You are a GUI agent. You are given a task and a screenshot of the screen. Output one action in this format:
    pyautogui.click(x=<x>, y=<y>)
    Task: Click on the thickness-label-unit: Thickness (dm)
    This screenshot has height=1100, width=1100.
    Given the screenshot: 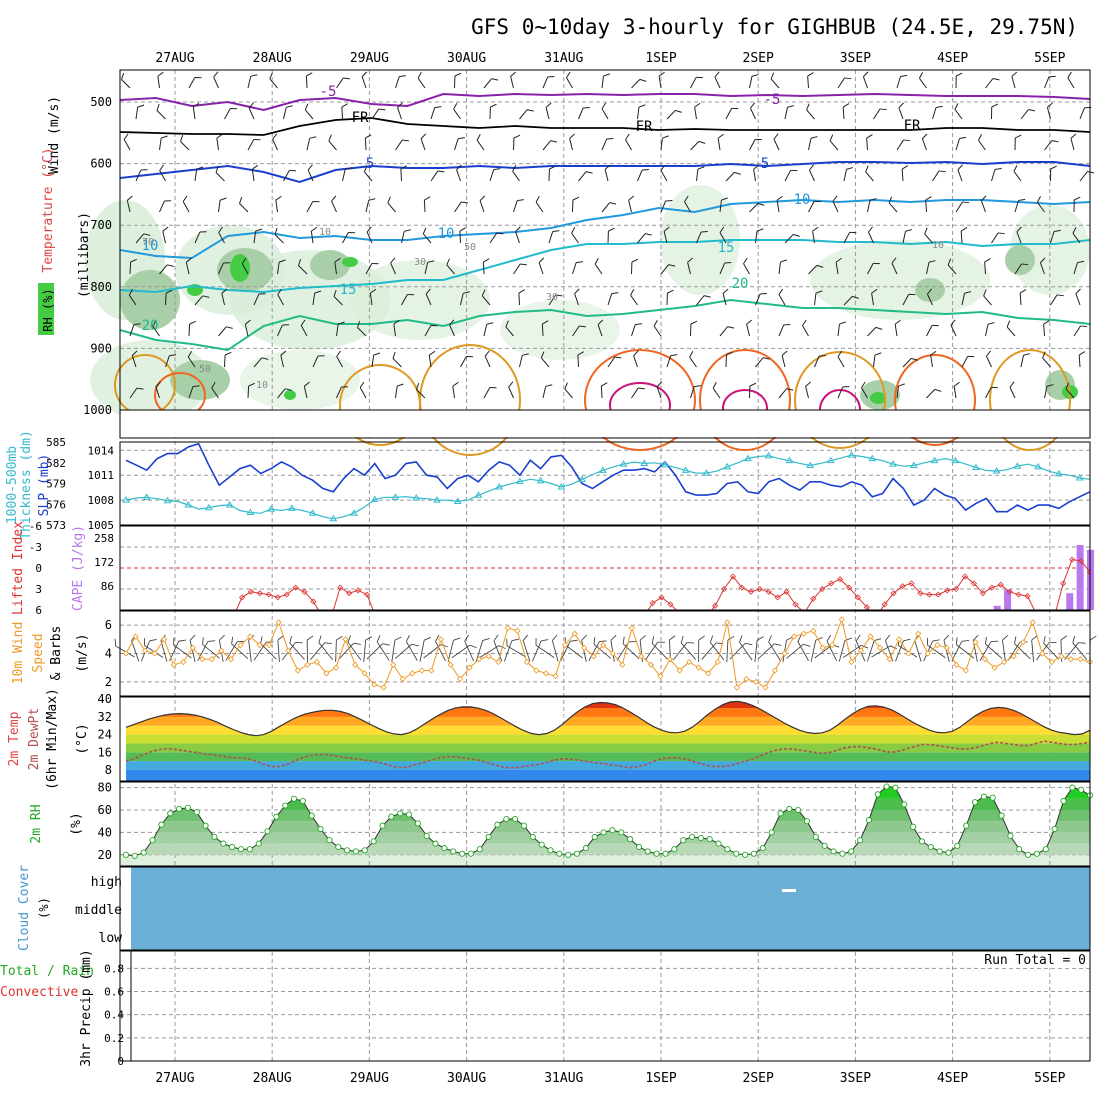 What is the action you would take?
    pyautogui.click(x=26, y=485)
    